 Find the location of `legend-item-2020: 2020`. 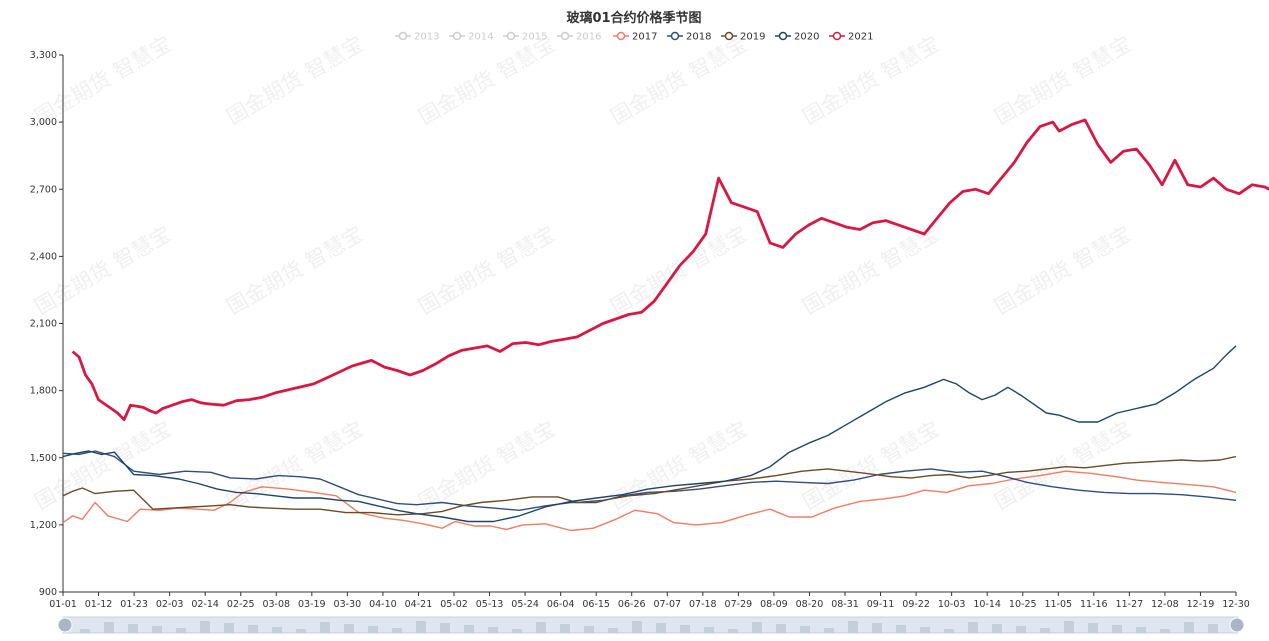

legend-item-2020: 2020 is located at coordinates (797, 37).